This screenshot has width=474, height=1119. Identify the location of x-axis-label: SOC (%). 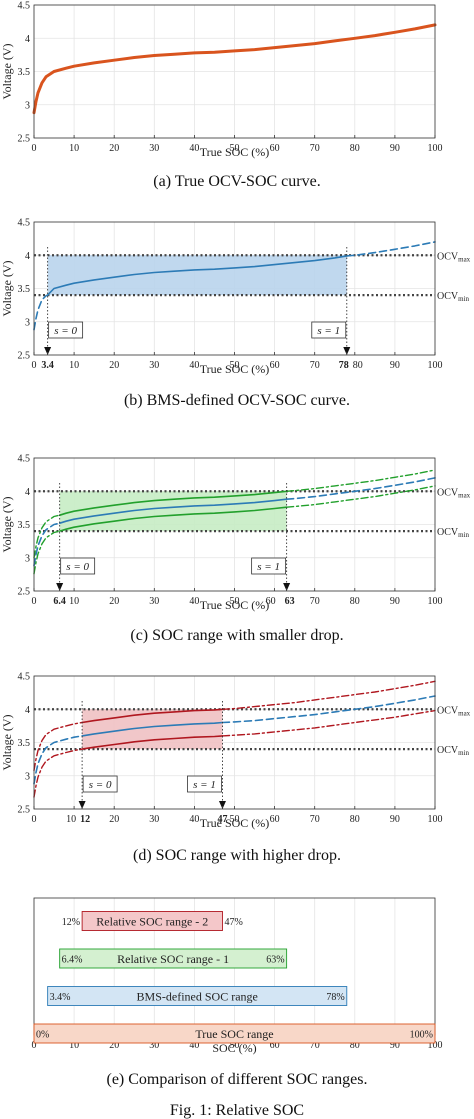
(234, 1048).